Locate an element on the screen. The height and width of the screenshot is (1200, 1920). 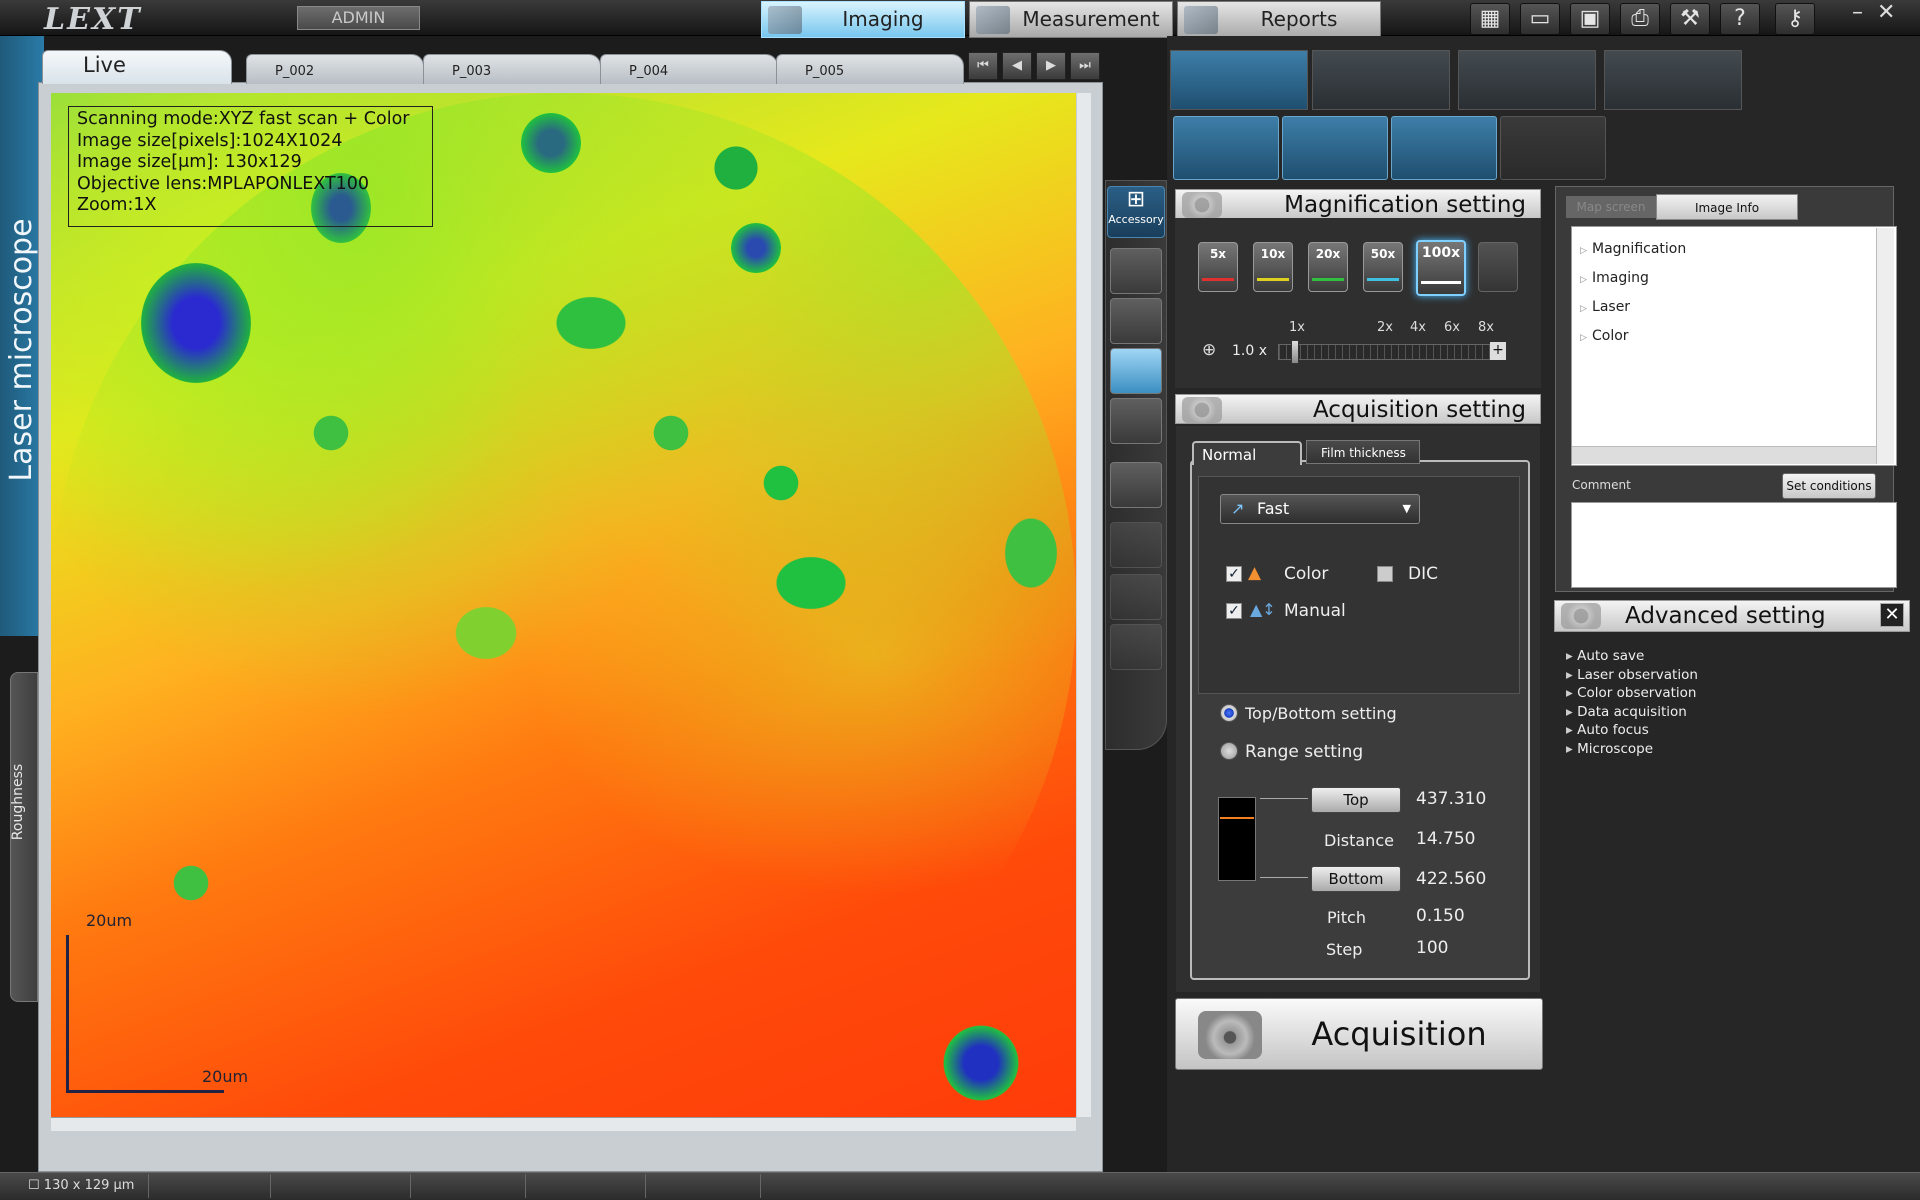
vertical-scrollbar is located at coordinates (1084, 605).